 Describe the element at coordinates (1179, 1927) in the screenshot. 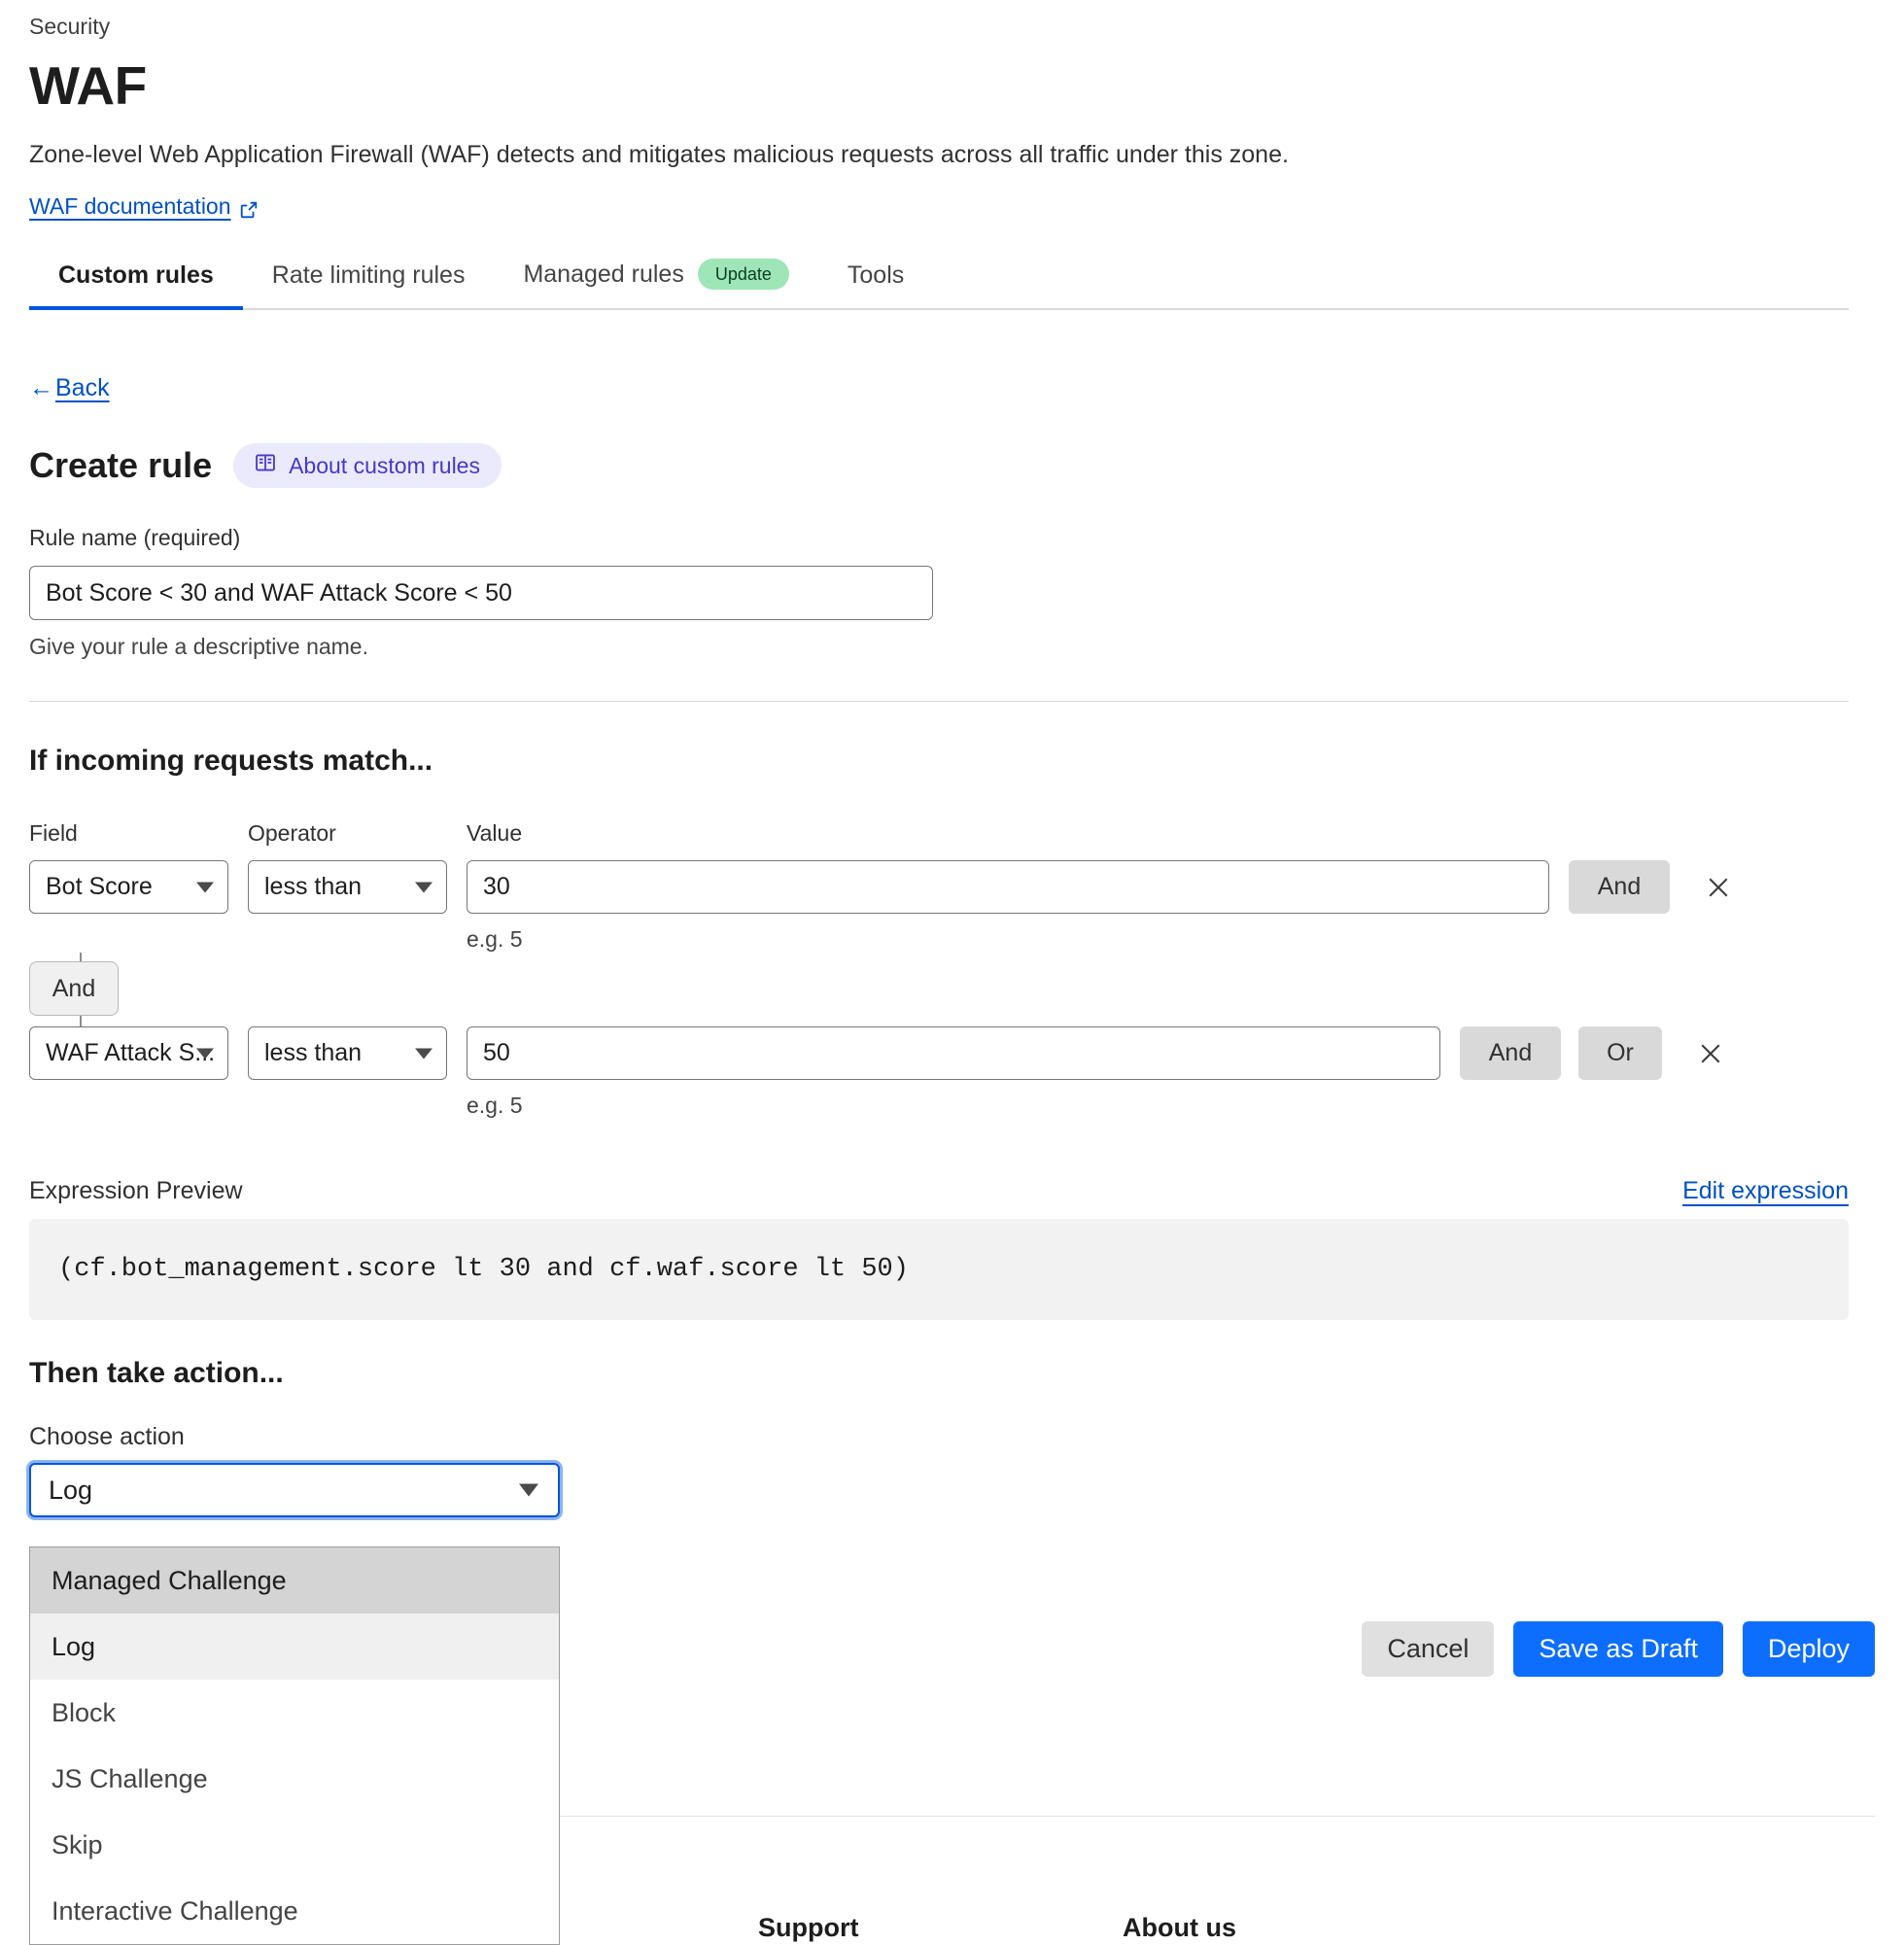

I see `footer-column-about-us: About us` at that location.